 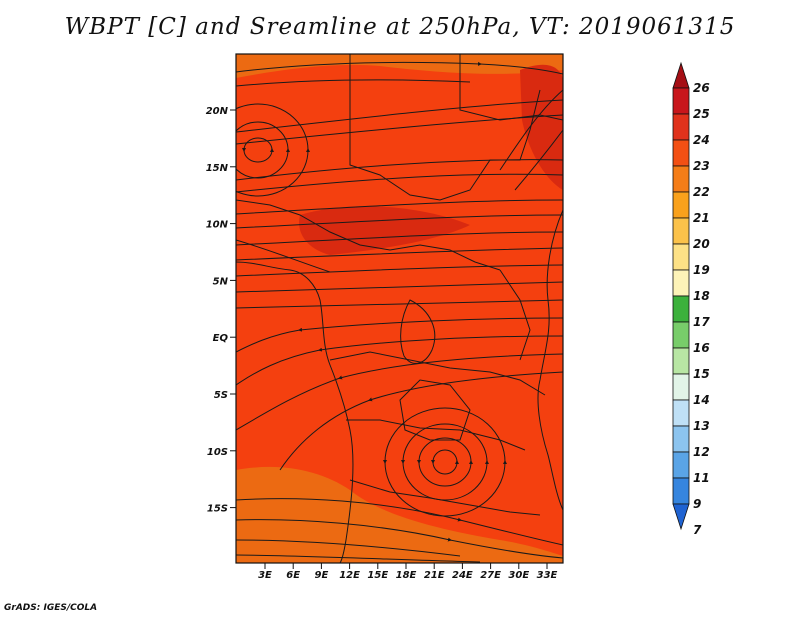 What do you see at coordinates (221, 338) in the screenshot?
I see `lat-label: EQ` at bounding box center [221, 338].